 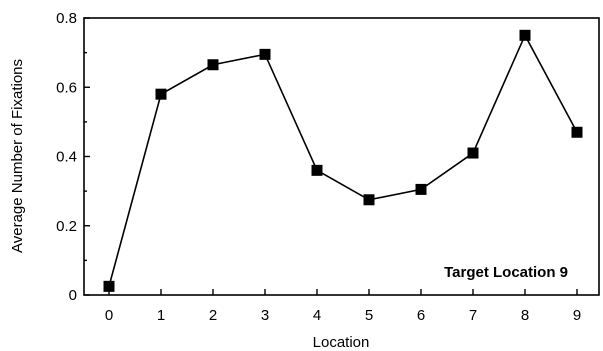 I want to click on x-axis-title: Location, so click(x=341, y=342).